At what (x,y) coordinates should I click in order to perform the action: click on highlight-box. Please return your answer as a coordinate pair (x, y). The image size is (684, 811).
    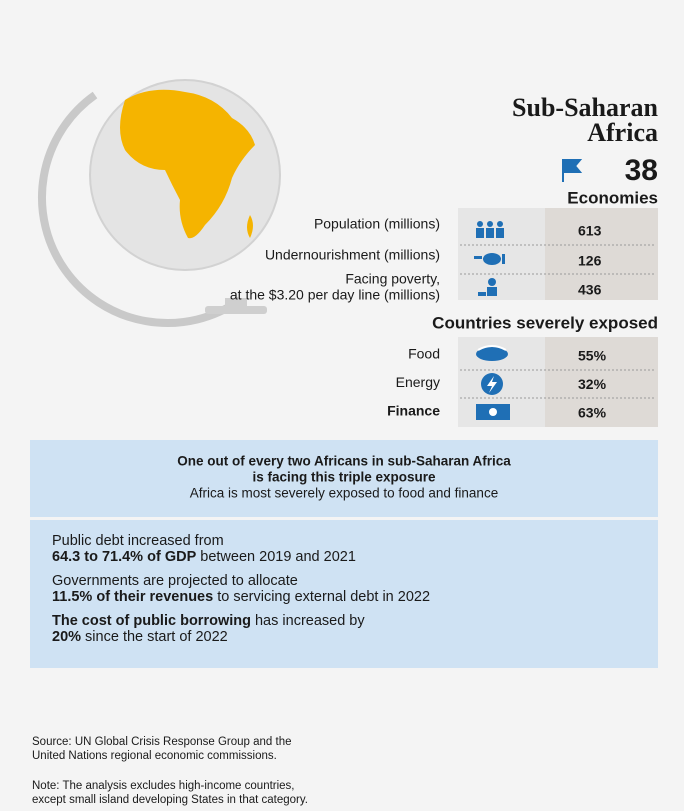
    Looking at the image, I should click on (344, 478).